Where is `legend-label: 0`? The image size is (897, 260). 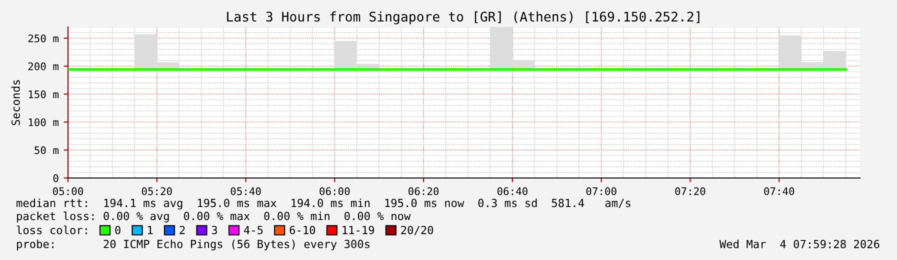 legend-label: 0 is located at coordinates (117, 230).